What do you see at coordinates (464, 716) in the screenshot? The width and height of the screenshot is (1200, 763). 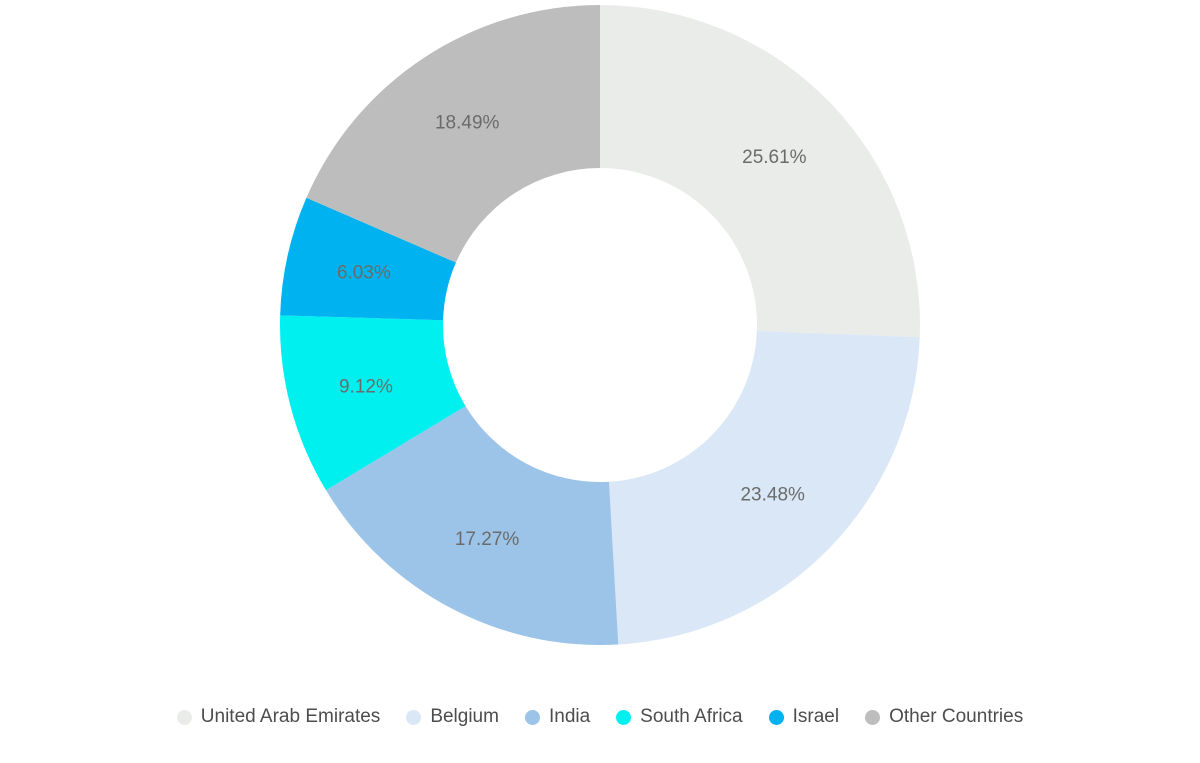 I see `legend-label-belgium: Belgium` at bounding box center [464, 716].